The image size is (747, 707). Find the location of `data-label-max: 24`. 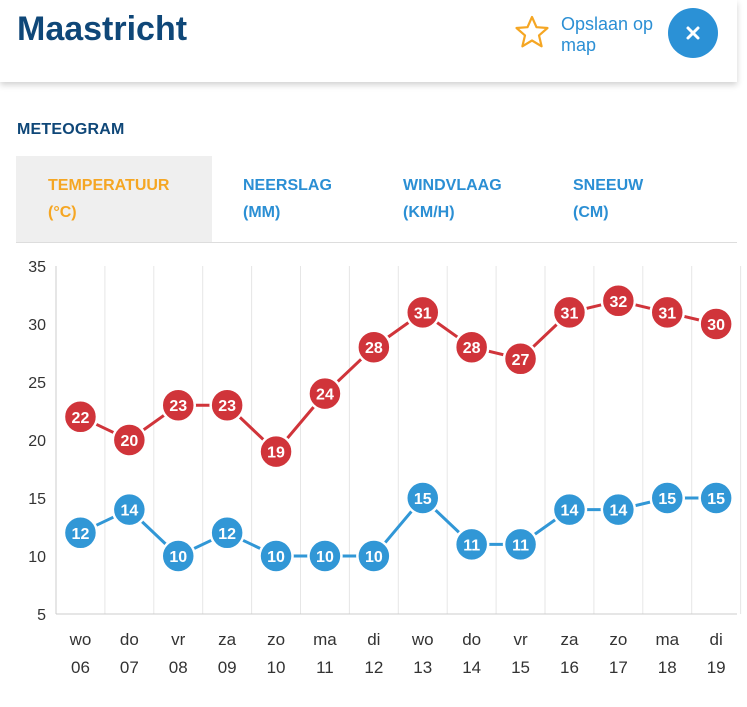

data-label-max: 24 is located at coordinates (325, 395).